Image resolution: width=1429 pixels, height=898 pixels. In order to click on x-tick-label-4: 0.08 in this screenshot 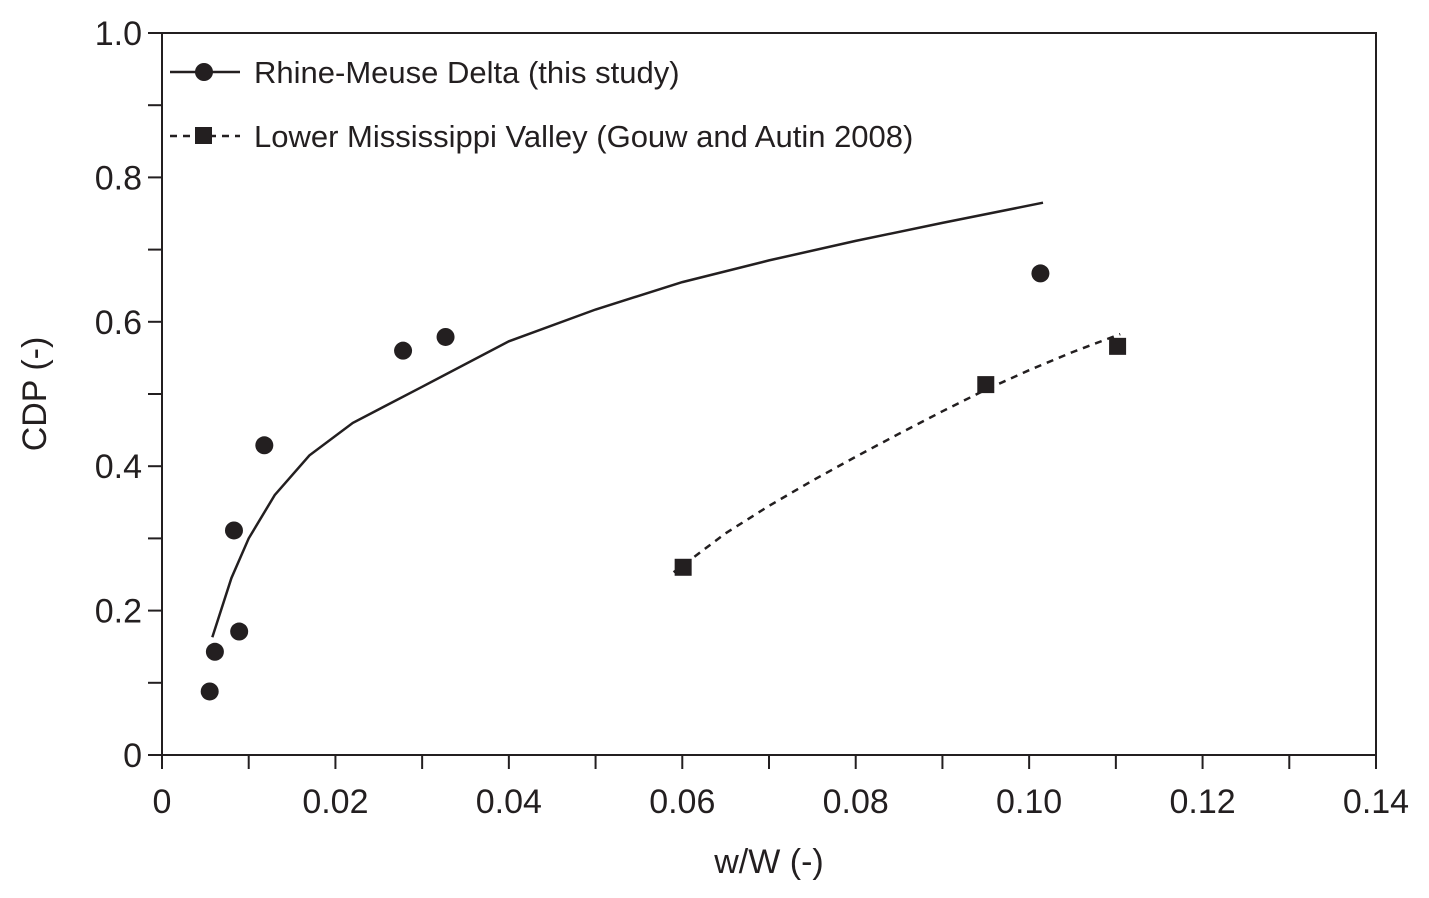, I will do `click(856, 802)`.